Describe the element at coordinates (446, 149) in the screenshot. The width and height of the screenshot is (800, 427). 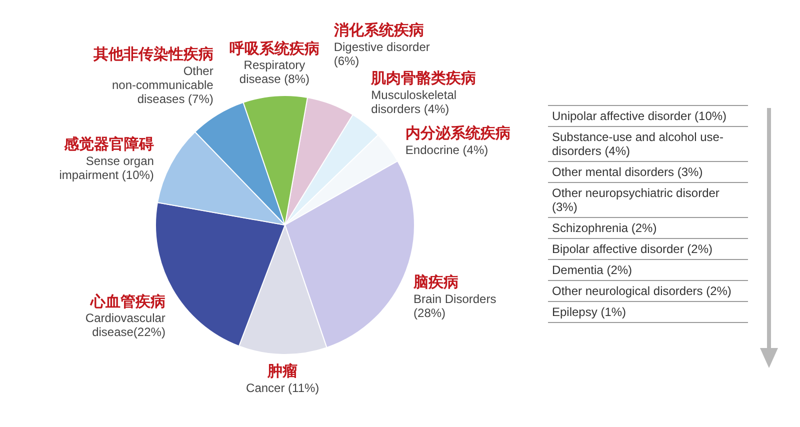
I see `slice-label: Endocrine (4%)` at that location.